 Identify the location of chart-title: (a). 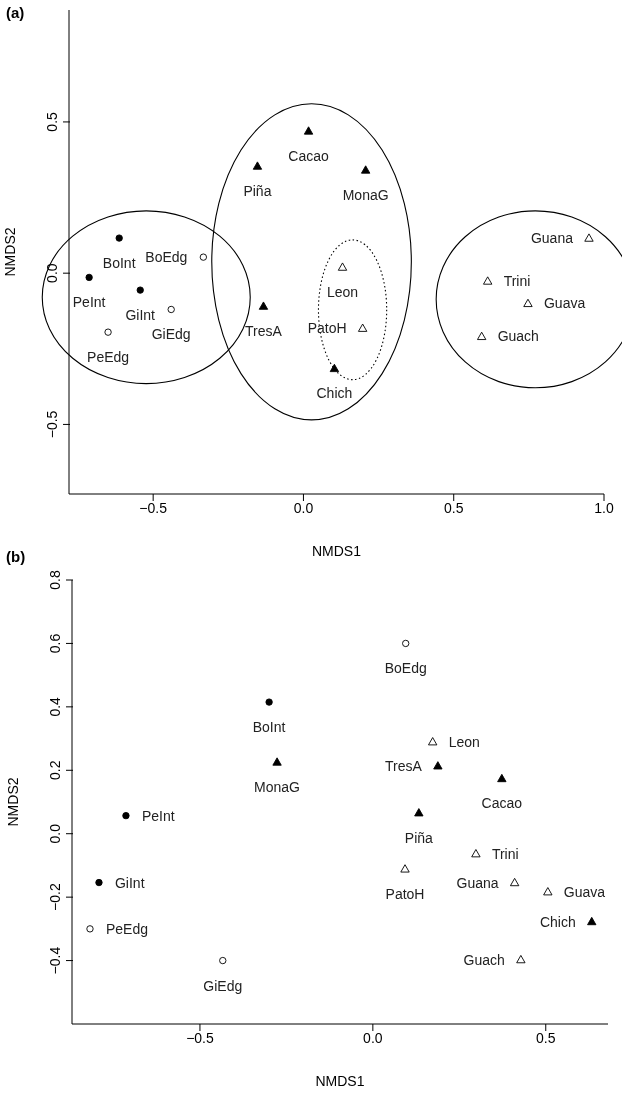
(15, 12).